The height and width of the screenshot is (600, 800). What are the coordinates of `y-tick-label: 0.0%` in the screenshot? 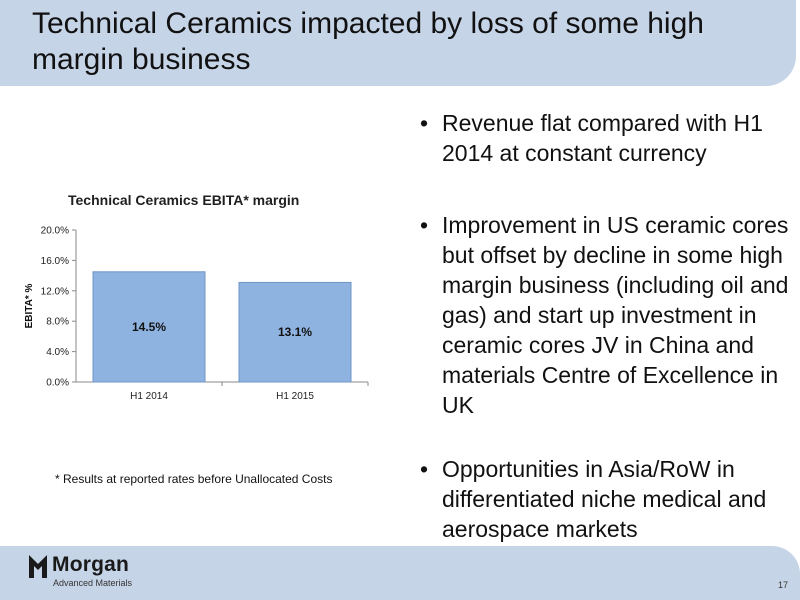 It's located at (57, 383).